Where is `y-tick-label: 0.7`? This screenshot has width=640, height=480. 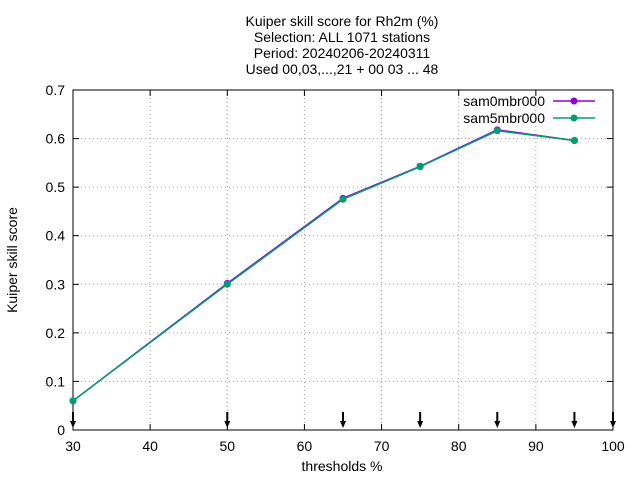 y-tick-label: 0.7 is located at coordinates (56, 90).